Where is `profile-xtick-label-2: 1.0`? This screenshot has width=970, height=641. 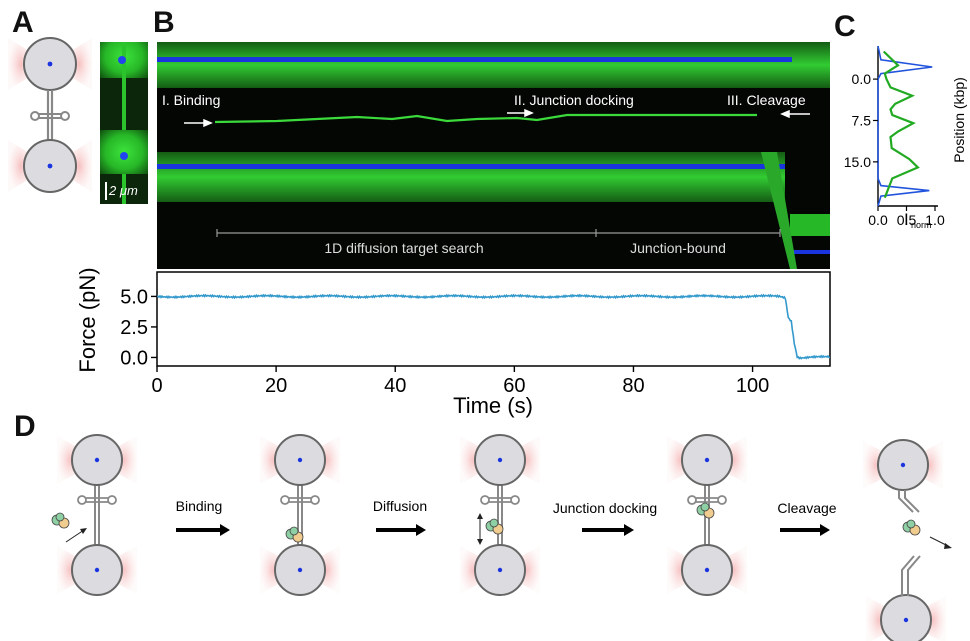 profile-xtick-label-2: 1.0 is located at coordinates (935, 220).